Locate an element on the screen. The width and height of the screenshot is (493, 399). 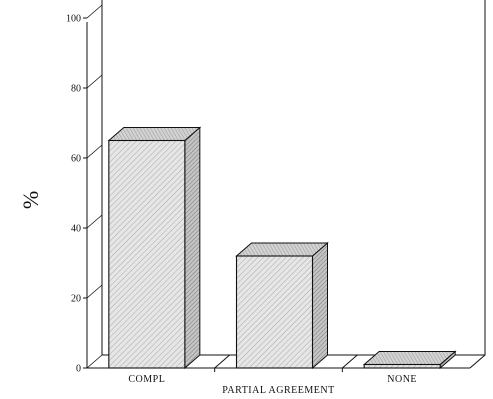
y-axis-label: % is located at coordinates (30, 200).